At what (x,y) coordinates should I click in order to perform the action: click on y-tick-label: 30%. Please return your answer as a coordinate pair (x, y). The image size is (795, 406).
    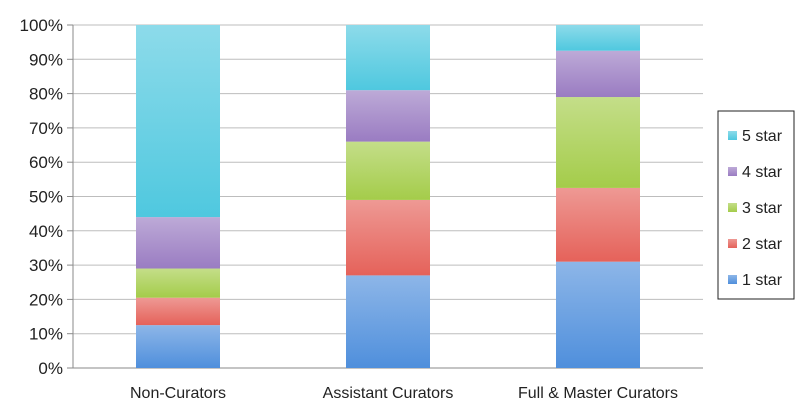
    Looking at the image, I should click on (46, 265).